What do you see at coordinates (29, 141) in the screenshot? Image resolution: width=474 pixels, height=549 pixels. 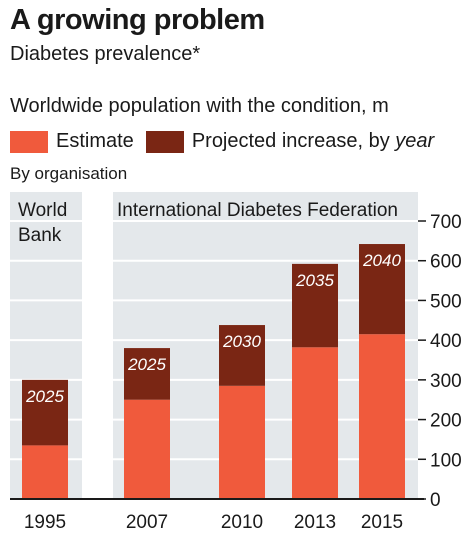 I see `legend-swatch-estimate` at bounding box center [29, 141].